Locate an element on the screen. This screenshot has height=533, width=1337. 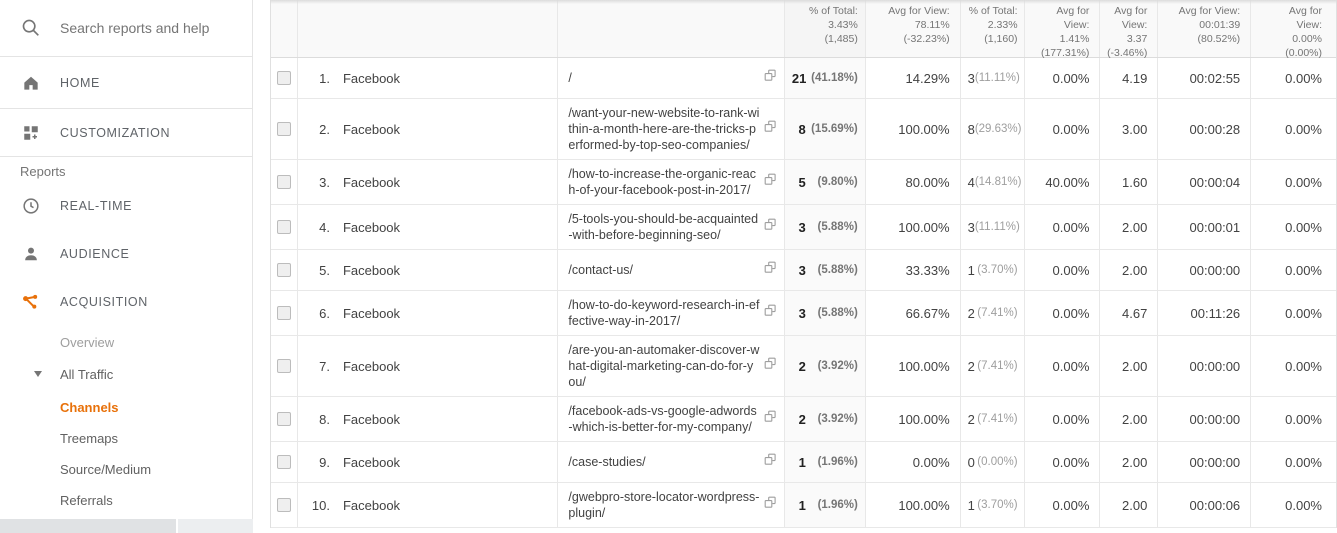
social-network-cell: 7. Facebook is located at coordinates (426, 366).